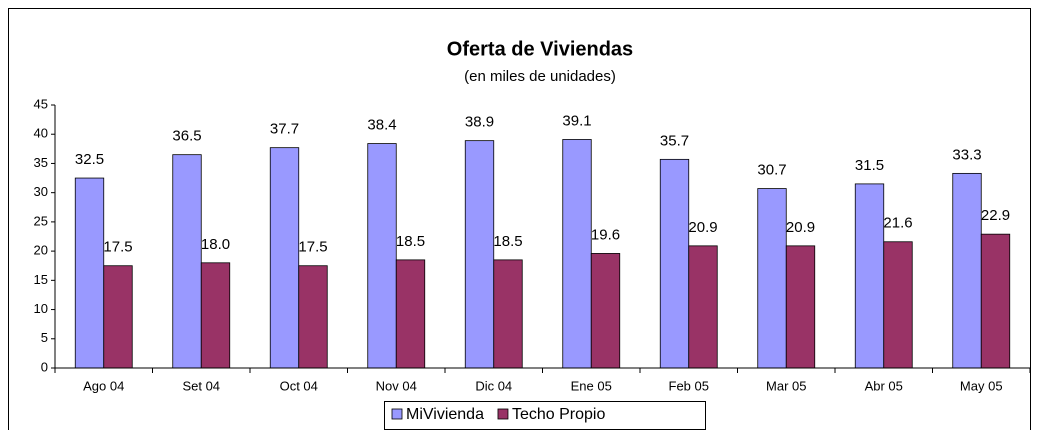 The width and height of the screenshot is (1039, 430). I want to click on data-label: 36.5, so click(186, 136).